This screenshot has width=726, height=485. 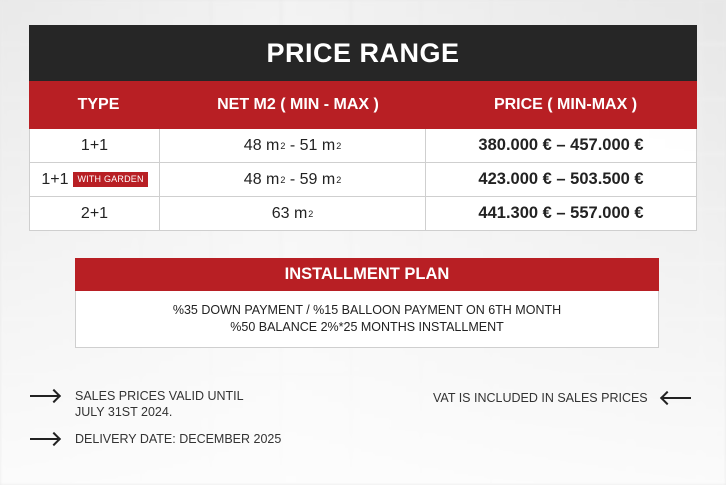 What do you see at coordinates (540, 398) in the screenshot?
I see `note-text: VAT IS INCLUDED IN SALES PRICES` at bounding box center [540, 398].